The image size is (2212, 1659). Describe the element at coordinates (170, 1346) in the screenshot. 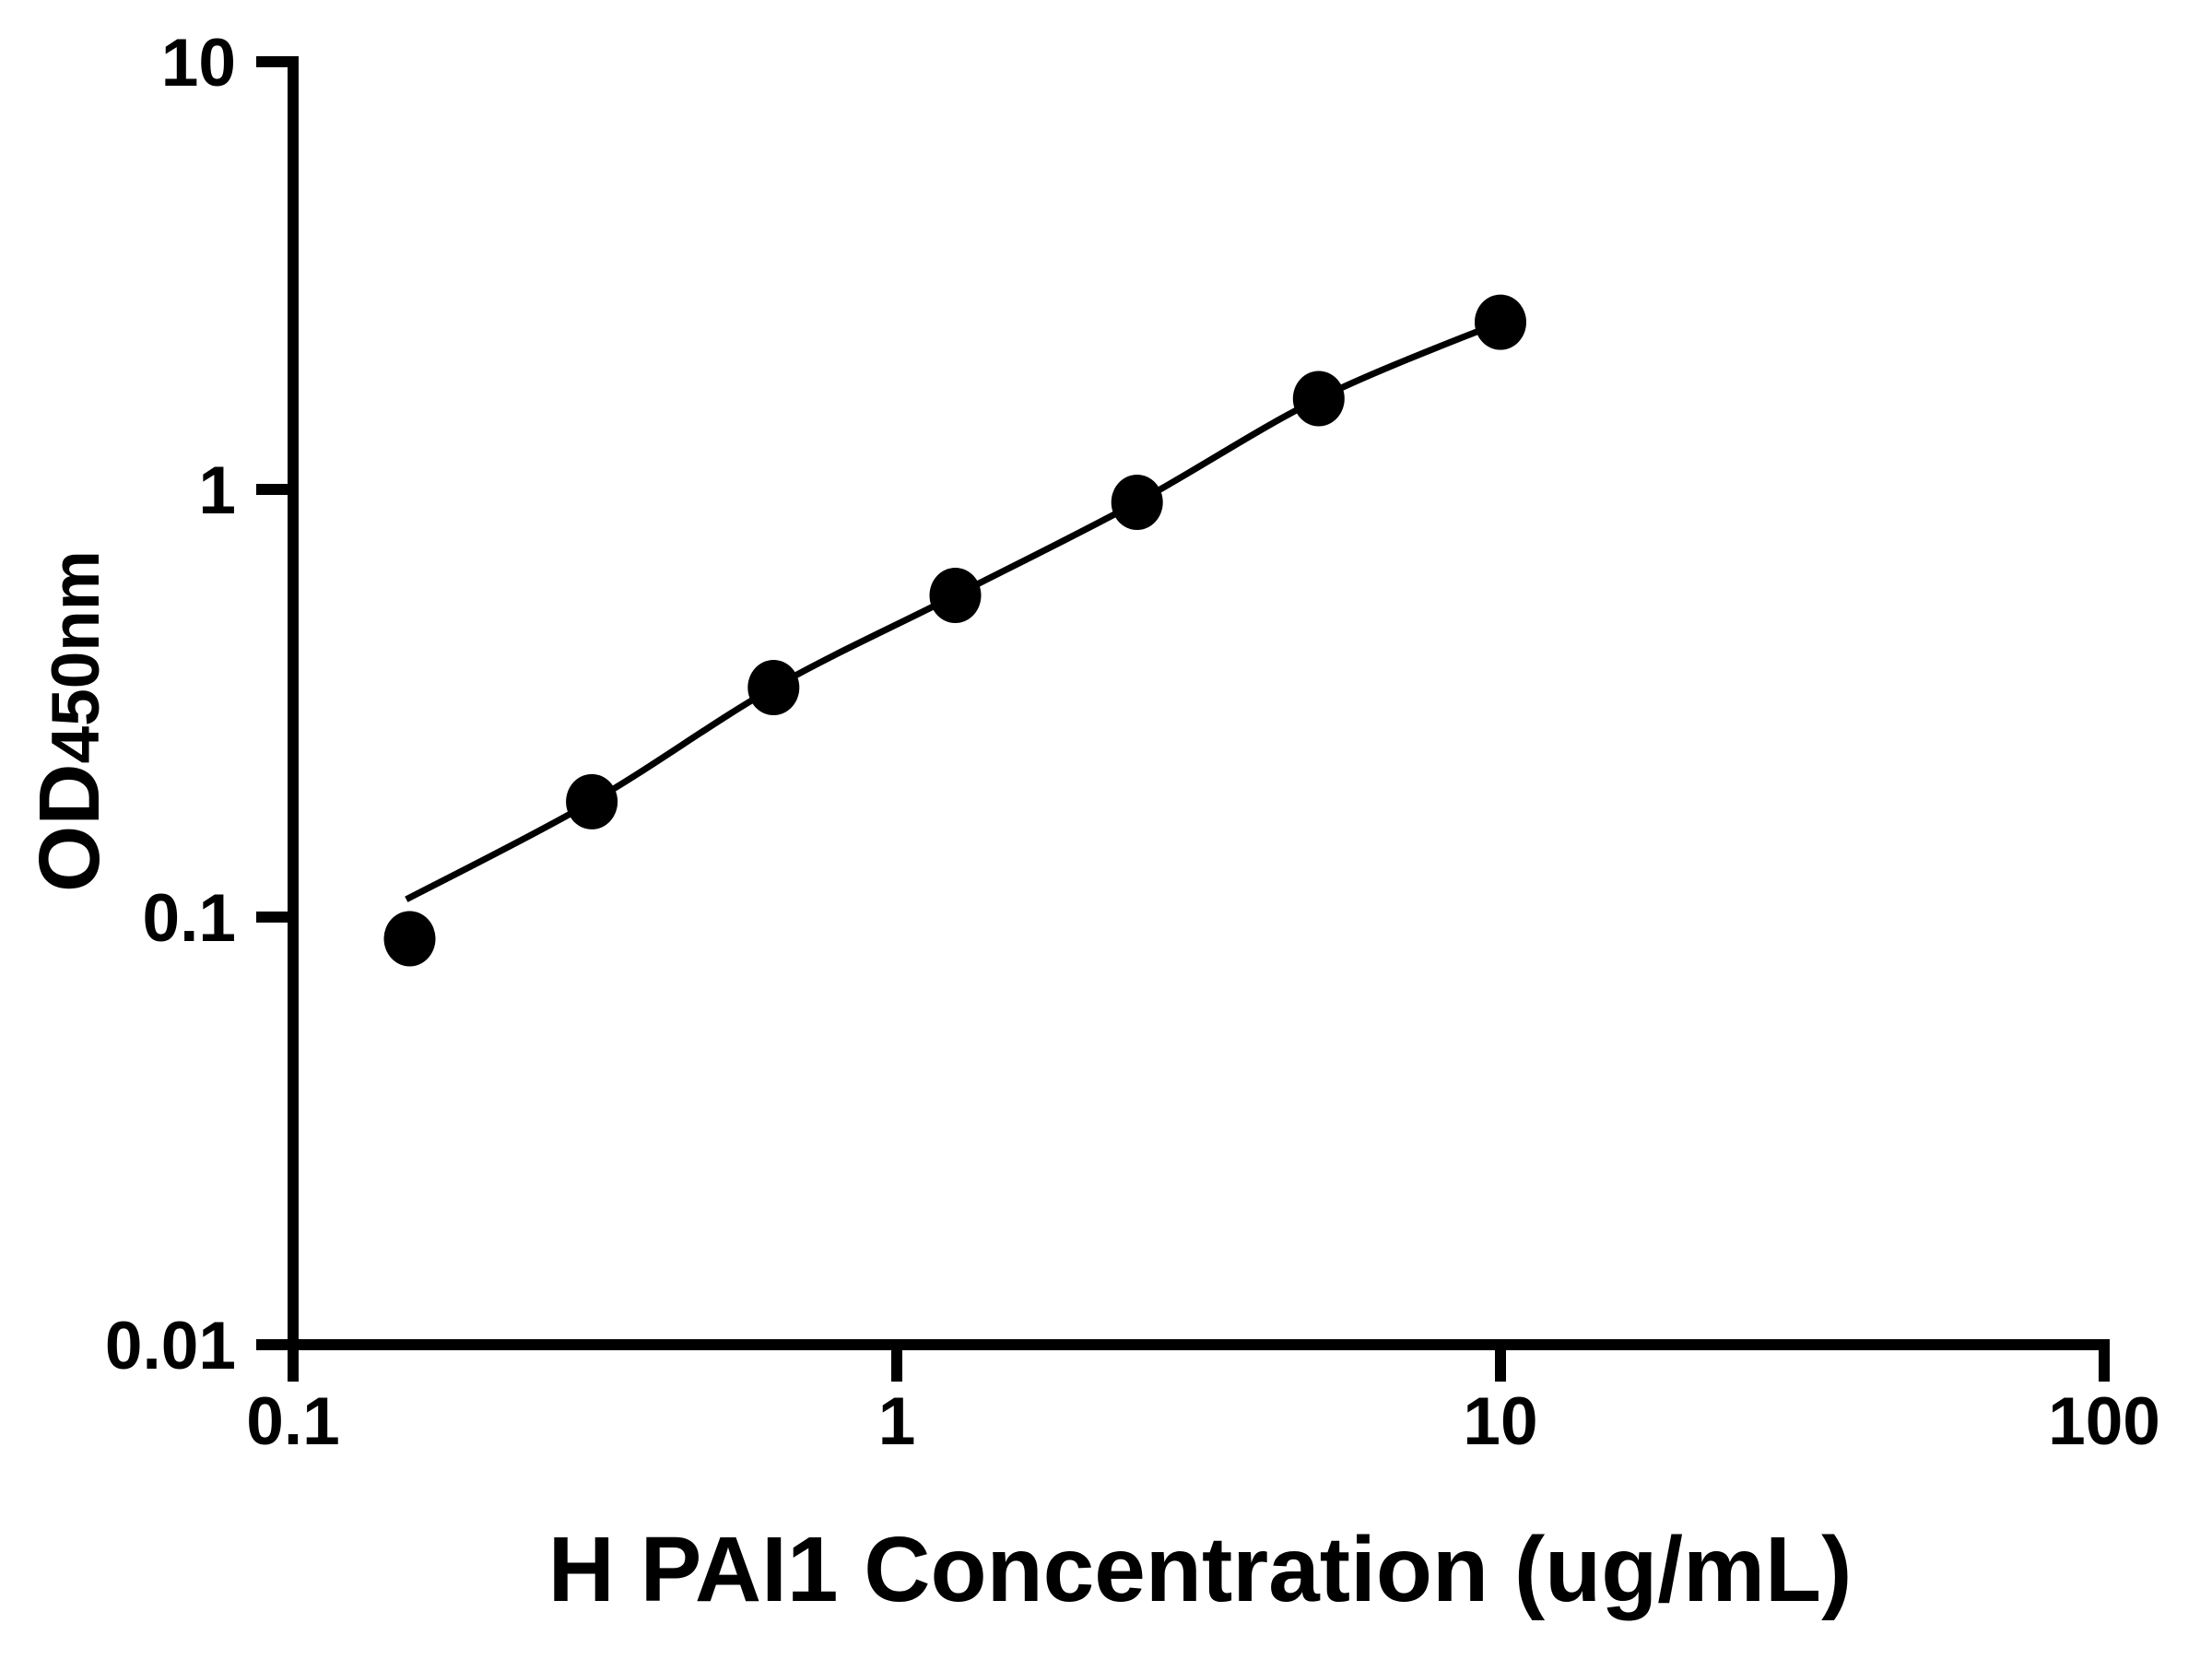

I see `y-tick-label: 0.01` at that location.